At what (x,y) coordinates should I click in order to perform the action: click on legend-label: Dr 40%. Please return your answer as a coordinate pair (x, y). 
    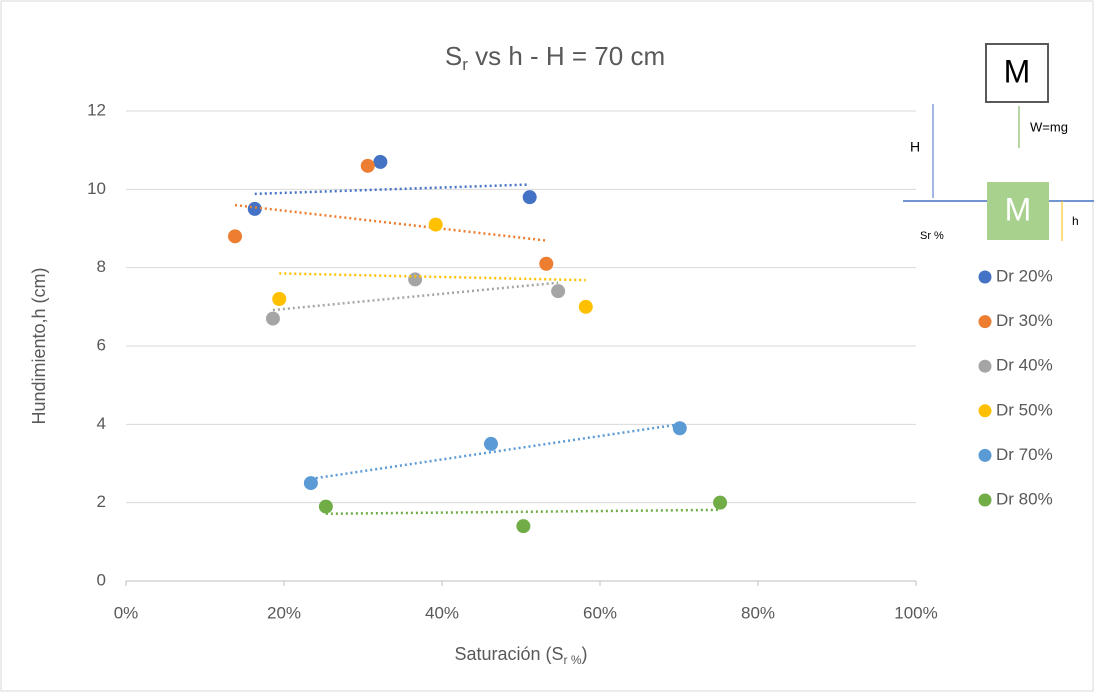
    Looking at the image, I should click on (1024, 365).